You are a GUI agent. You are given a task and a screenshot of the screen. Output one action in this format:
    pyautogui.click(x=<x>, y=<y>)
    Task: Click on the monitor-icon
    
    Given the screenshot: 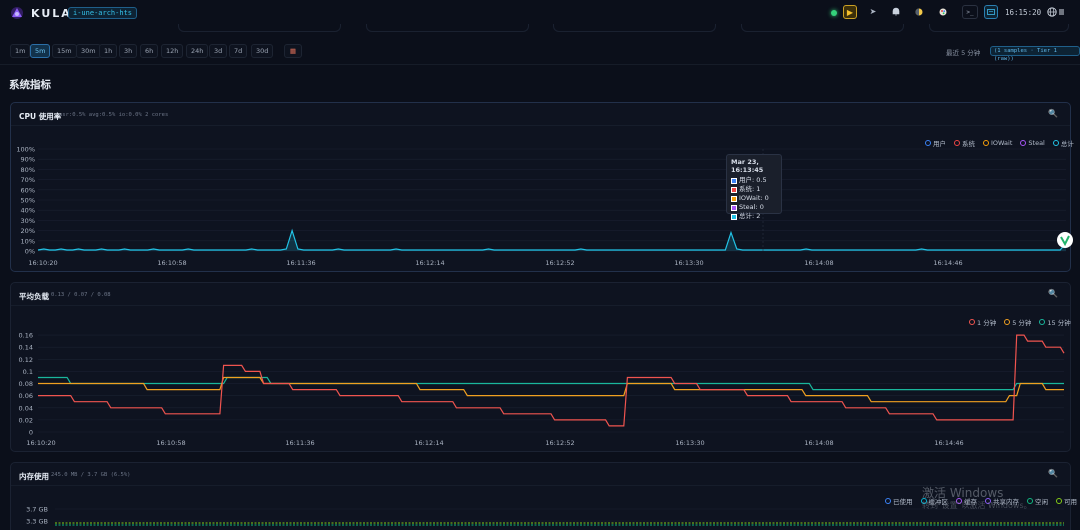 What is the action you would take?
    pyautogui.click(x=991, y=12)
    